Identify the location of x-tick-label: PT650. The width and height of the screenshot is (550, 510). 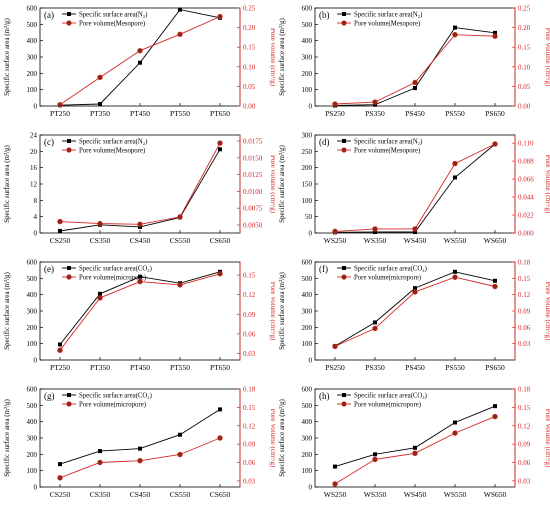
(220, 113).